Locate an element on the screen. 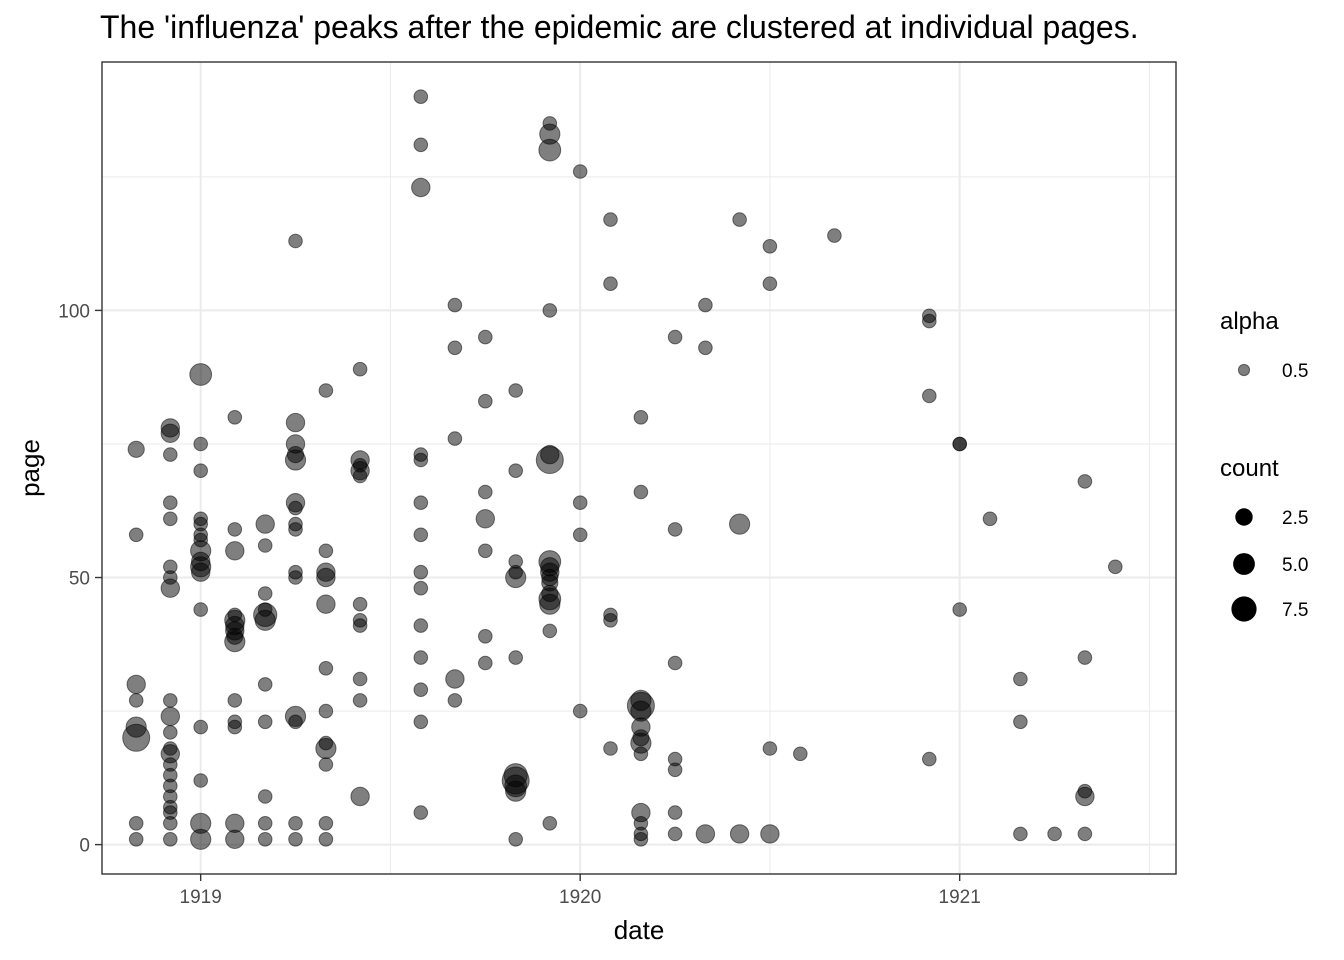 Image resolution: width=1344 pixels, height=960 pixels. y-tick-label: 50 is located at coordinates (79, 579).